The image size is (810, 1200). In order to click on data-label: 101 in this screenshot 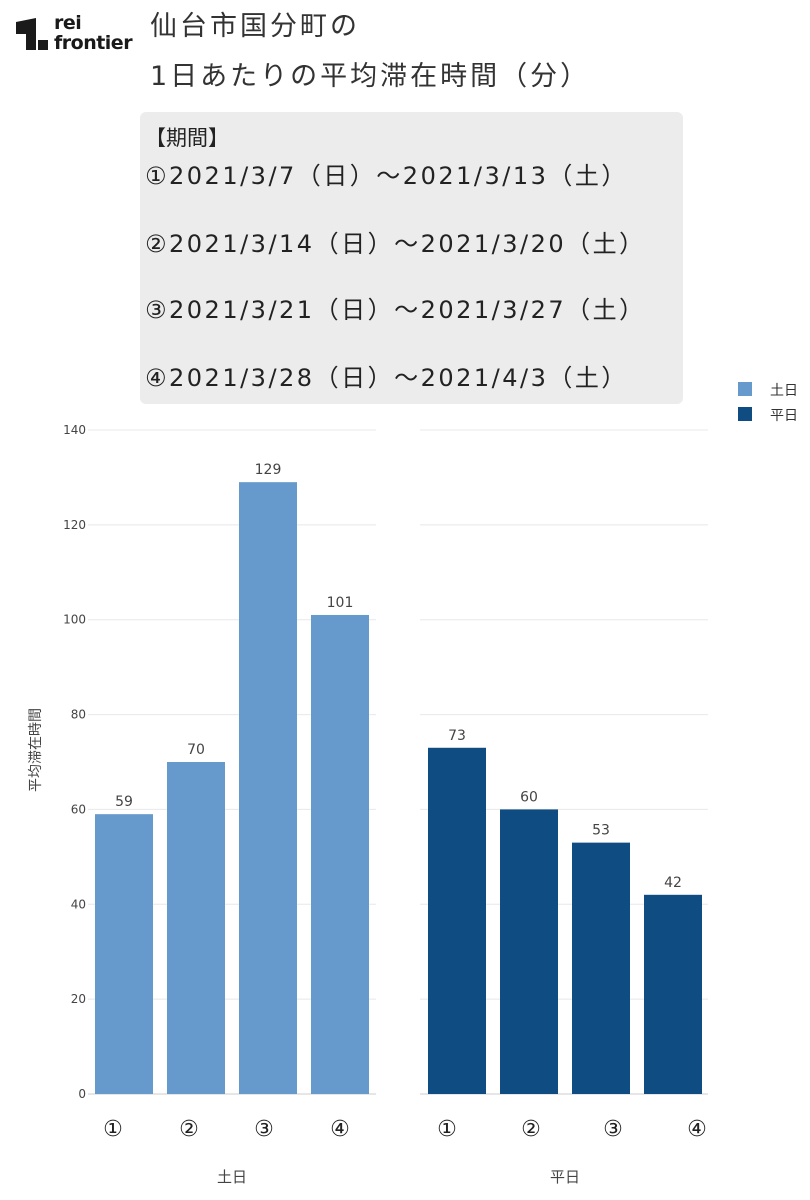, I will do `click(340, 603)`.